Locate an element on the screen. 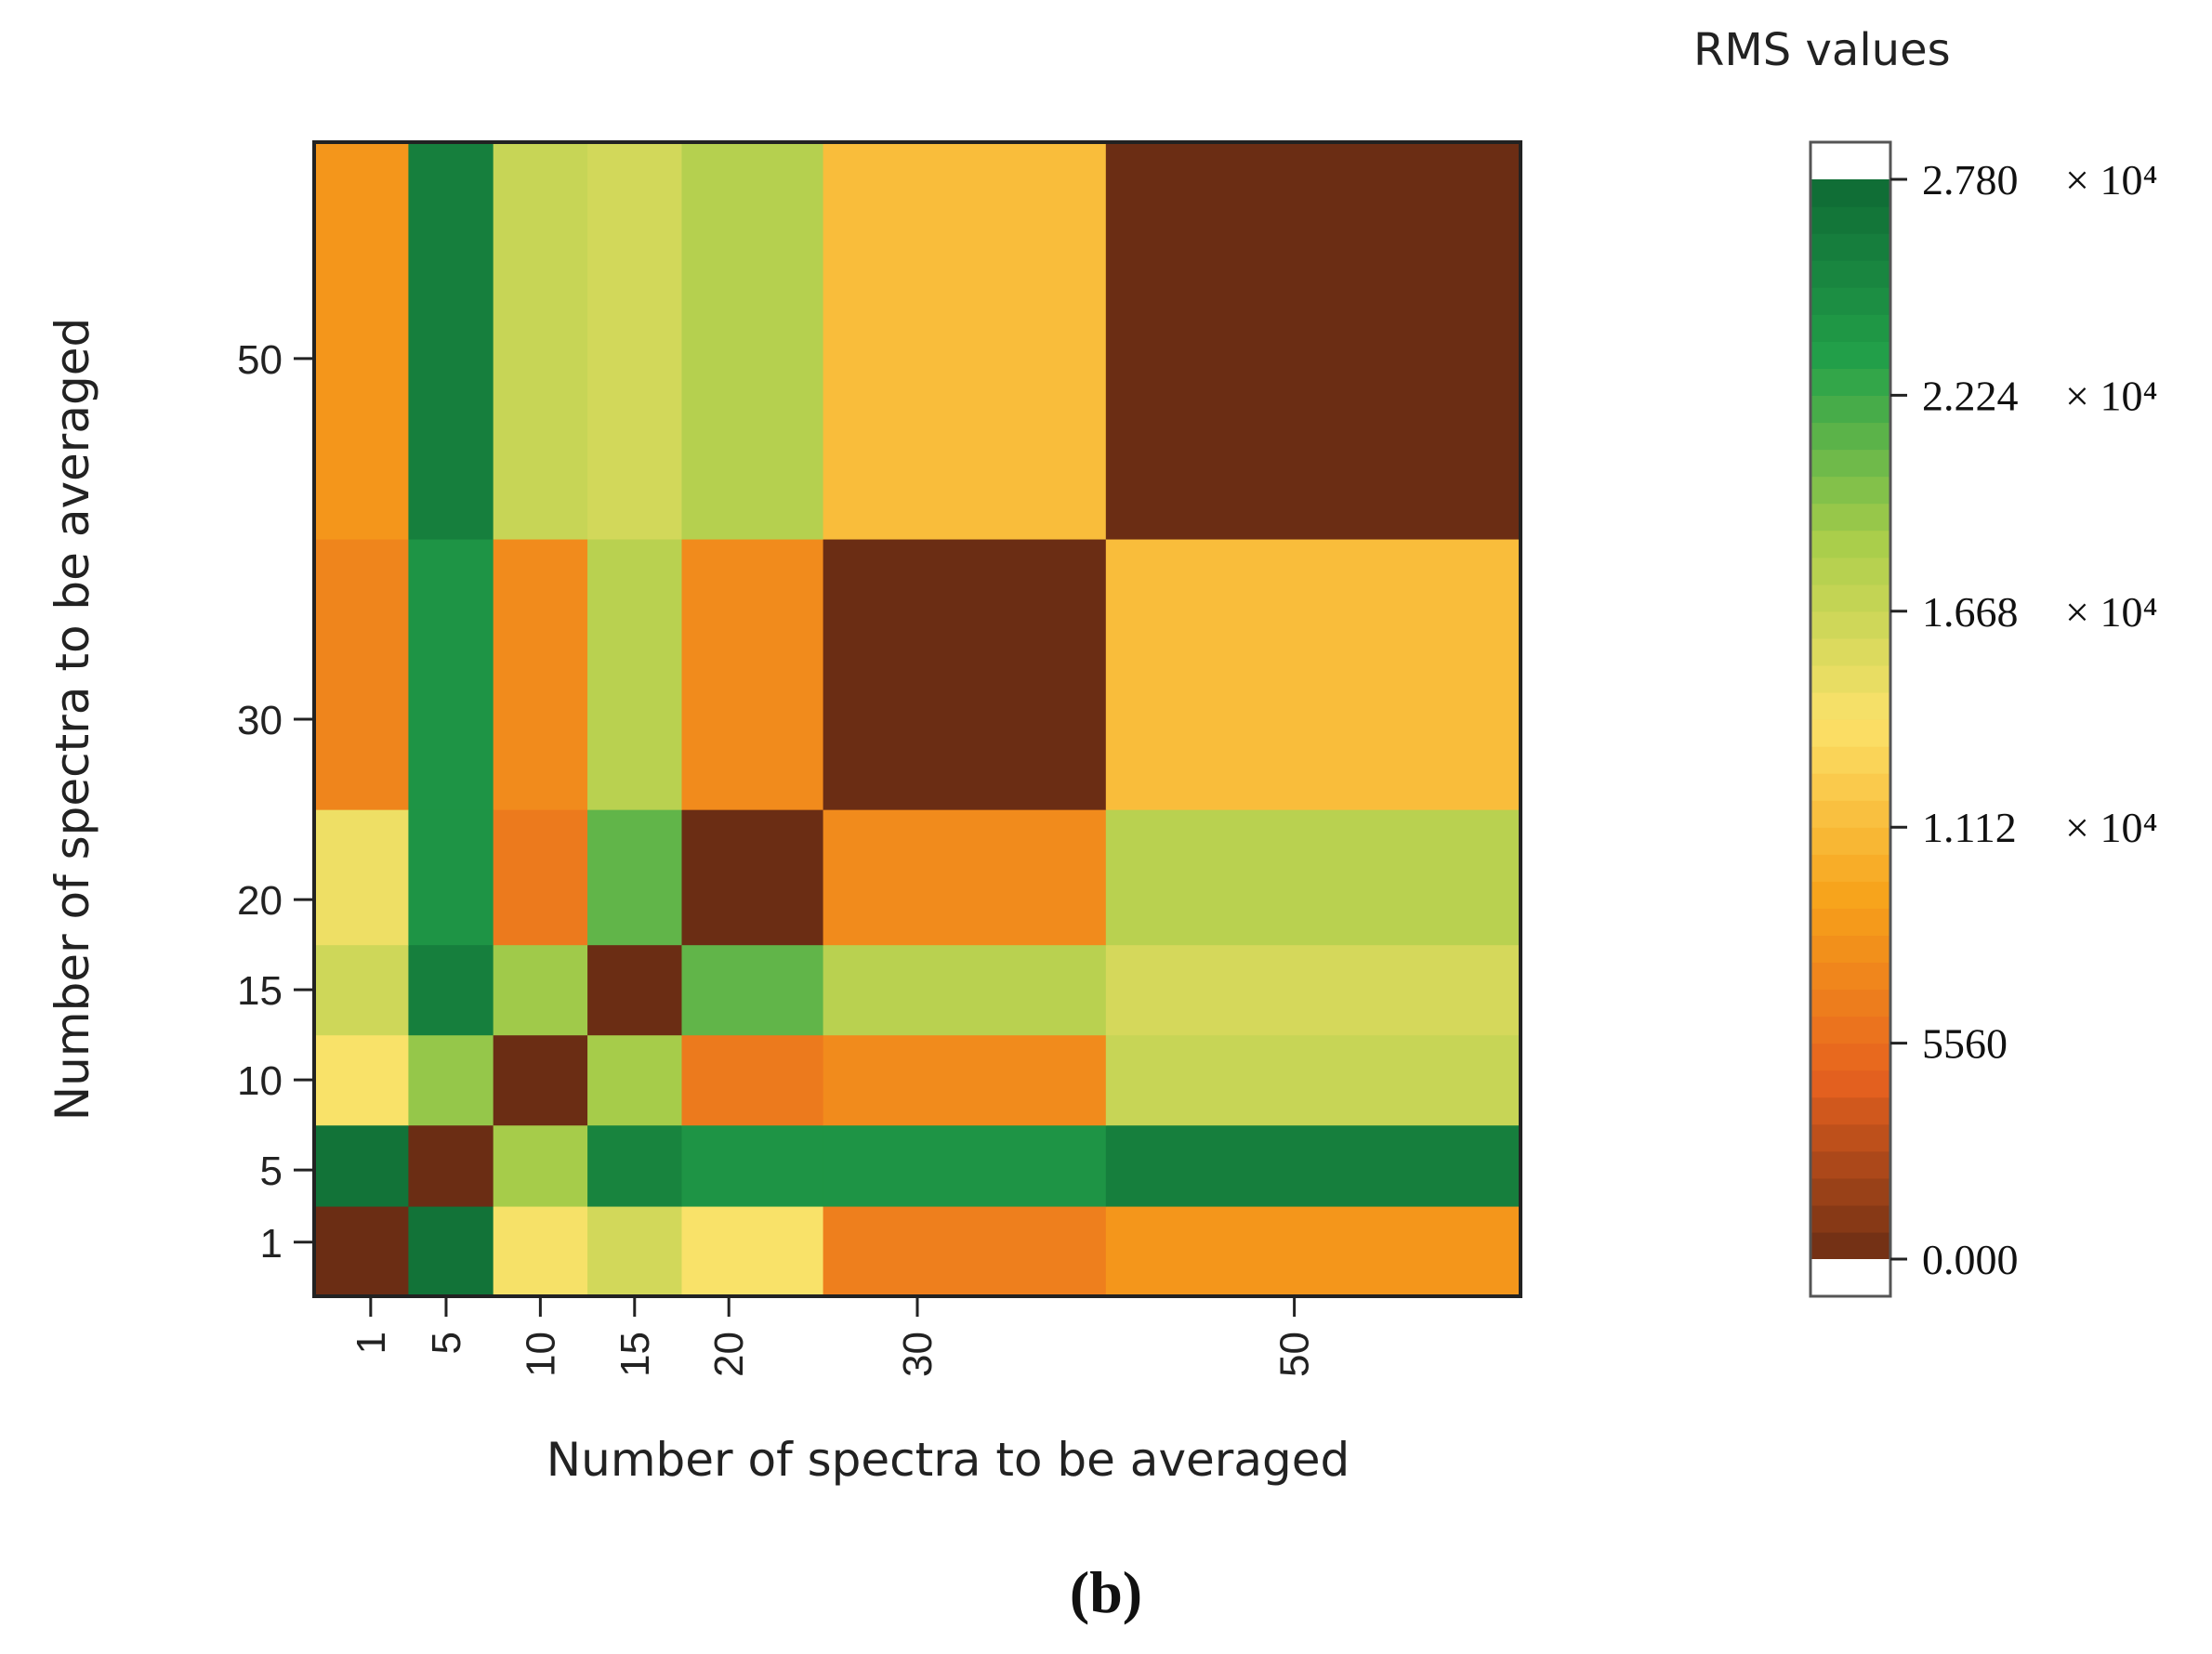 This screenshot has height=1654, width=2212. heatmap-cell-x20-y15 is located at coordinates (752, 990).